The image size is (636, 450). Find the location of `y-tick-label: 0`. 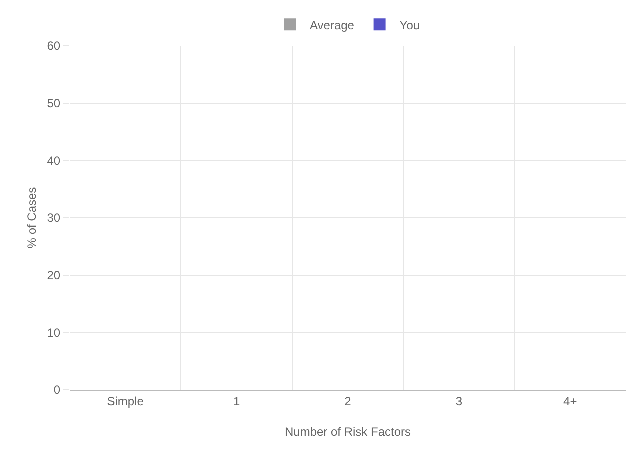

y-tick-label: 0 is located at coordinates (57, 390).